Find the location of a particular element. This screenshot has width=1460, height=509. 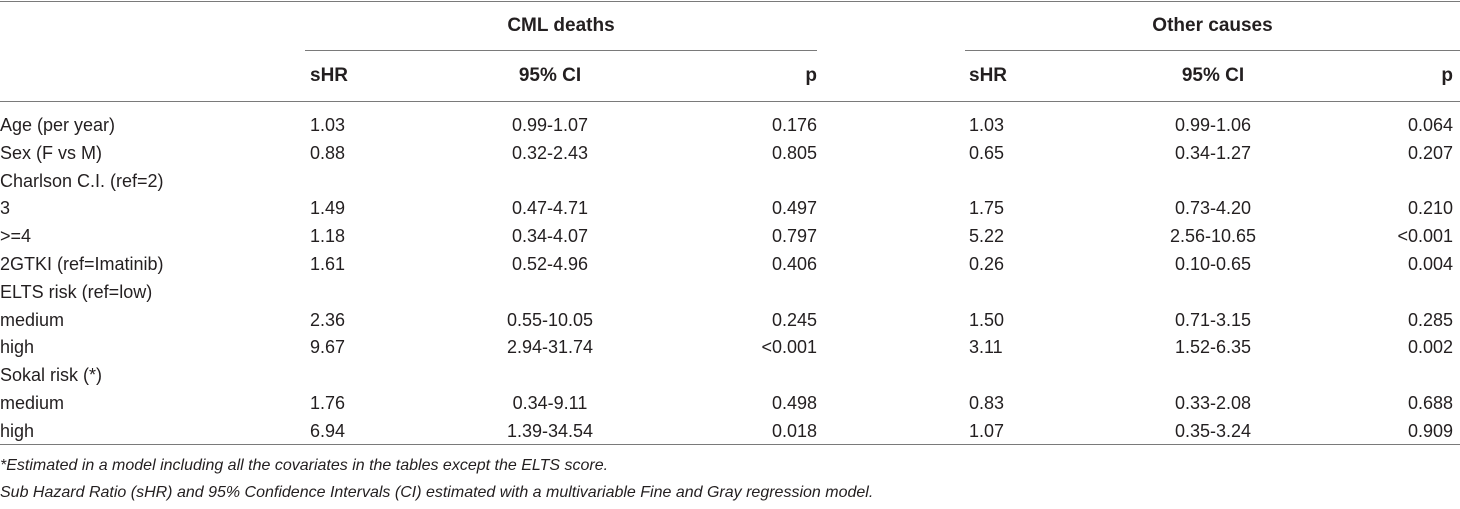

other-ci-cell: 2.56-10.65 is located at coordinates (1213, 236).